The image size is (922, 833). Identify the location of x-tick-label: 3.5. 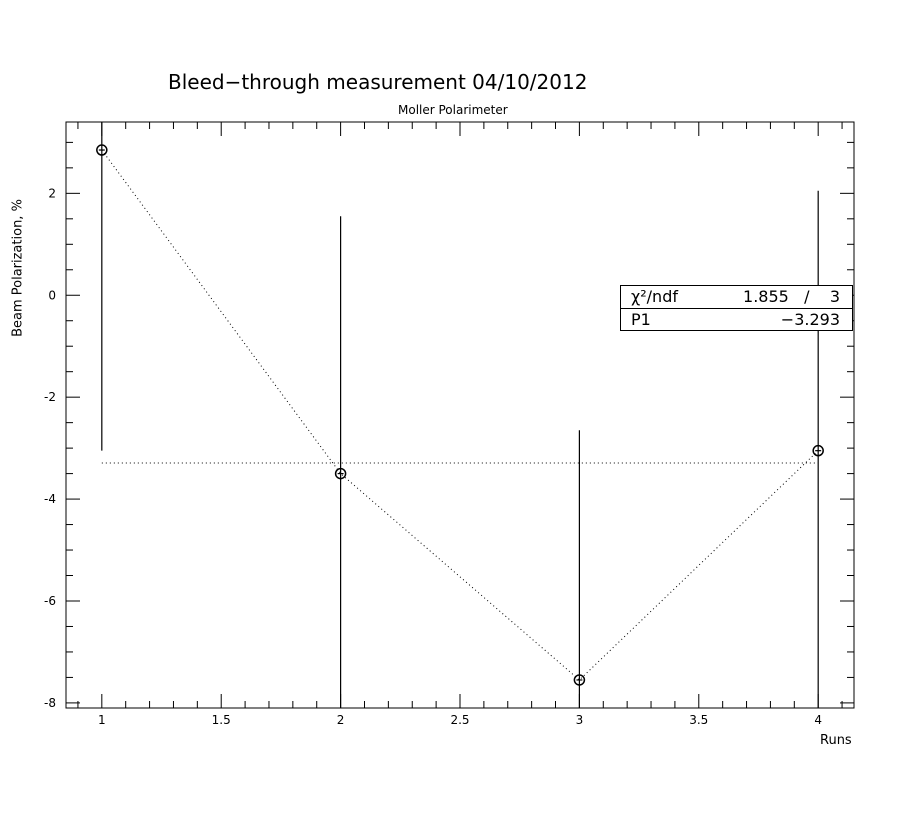
(698, 720).